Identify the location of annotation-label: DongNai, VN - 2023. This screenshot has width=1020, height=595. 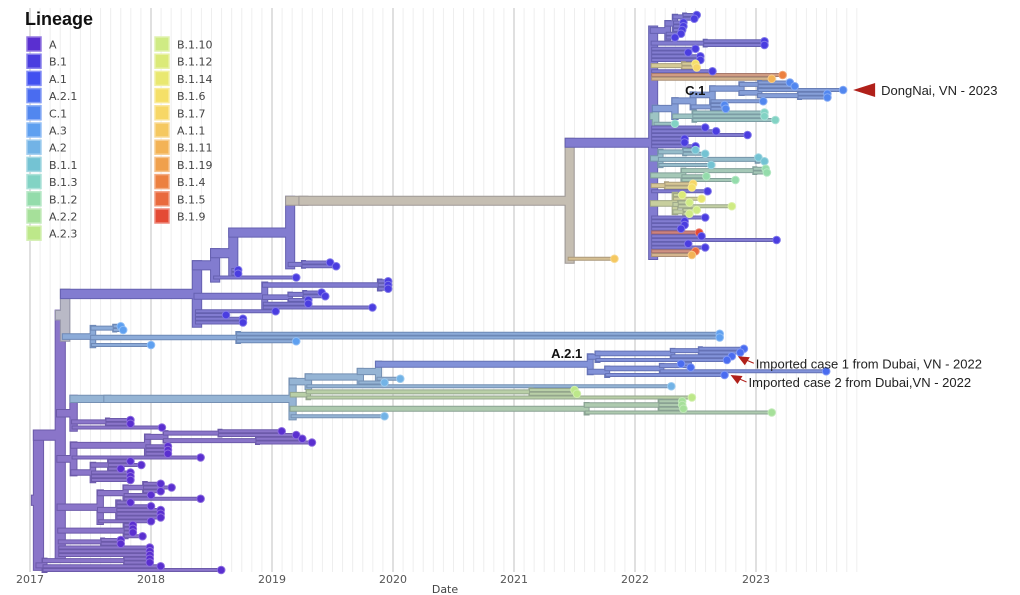
(939, 90).